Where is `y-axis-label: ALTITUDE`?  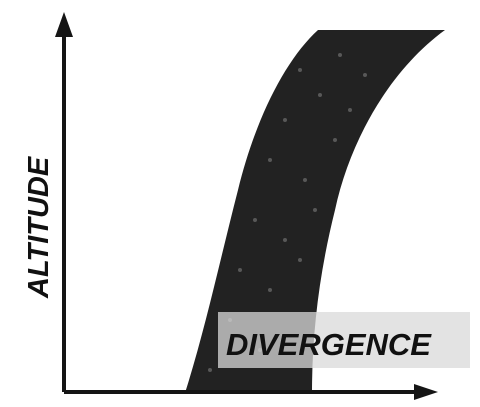 y-axis-label: ALTITUDE is located at coordinates (39, 227).